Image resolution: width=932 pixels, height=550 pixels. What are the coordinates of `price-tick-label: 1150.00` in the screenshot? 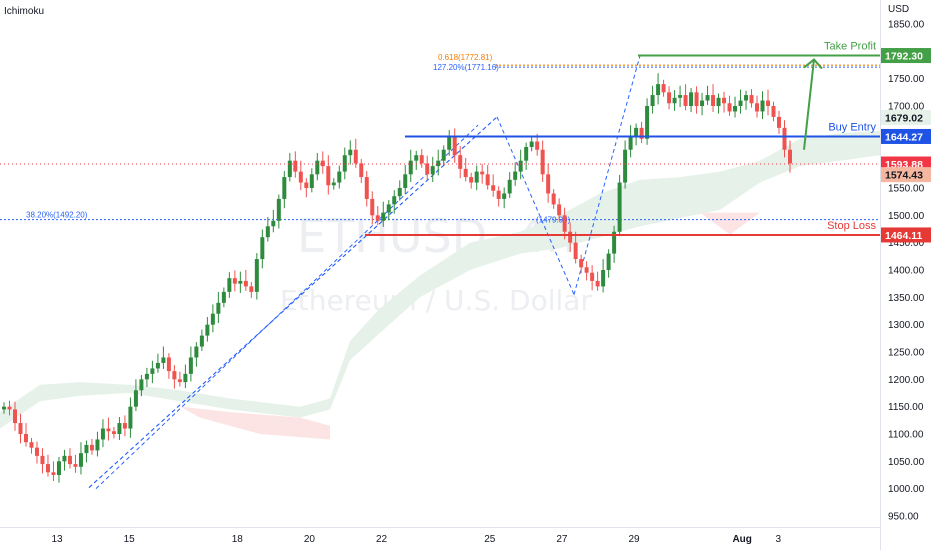 It's located at (906, 407).